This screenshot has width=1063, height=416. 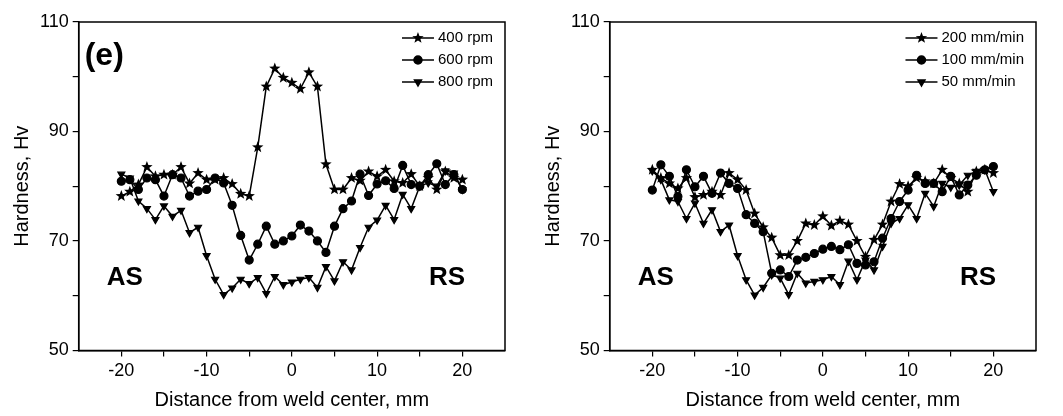 I want to click on legend-label: 100 mm/min, so click(x=983, y=59).